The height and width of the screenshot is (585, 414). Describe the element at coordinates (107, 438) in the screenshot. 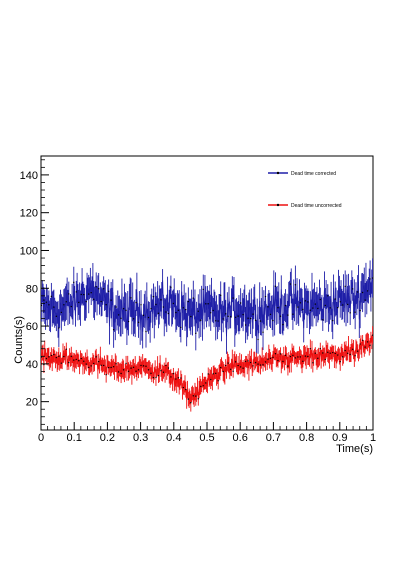

I see `x-tick-label: 0.2` at that location.